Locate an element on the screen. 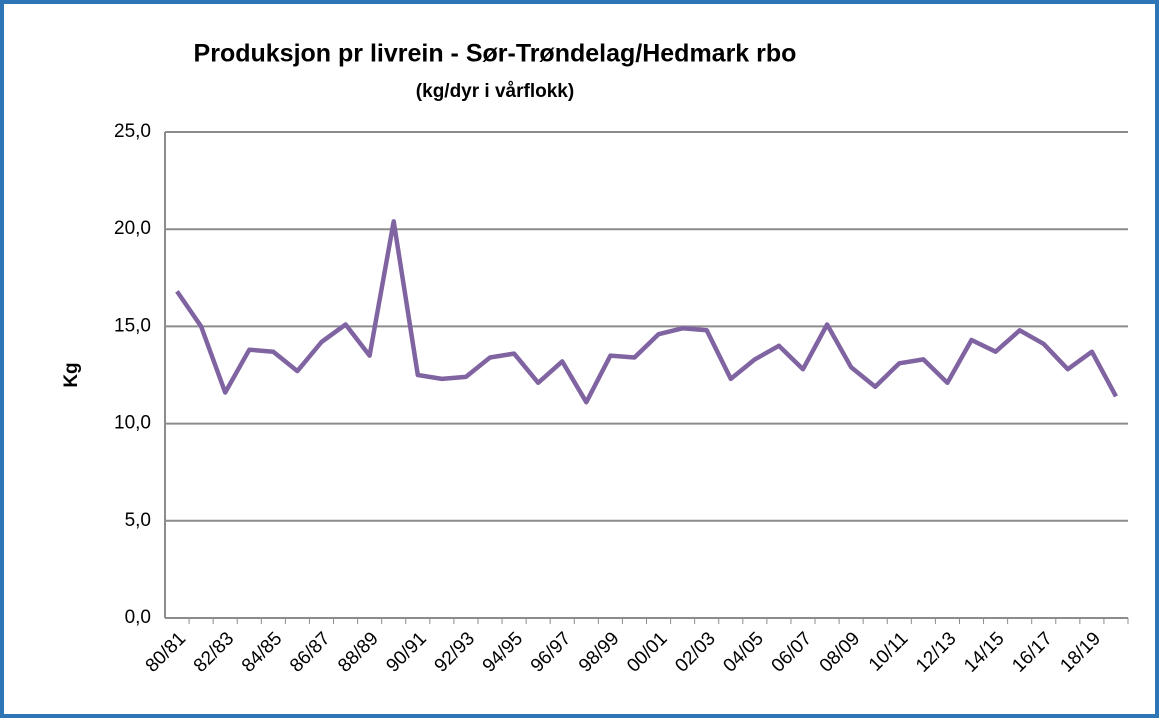 Image resolution: width=1159 pixels, height=718 pixels. y-axis-label: Kg is located at coordinates (71, 374).